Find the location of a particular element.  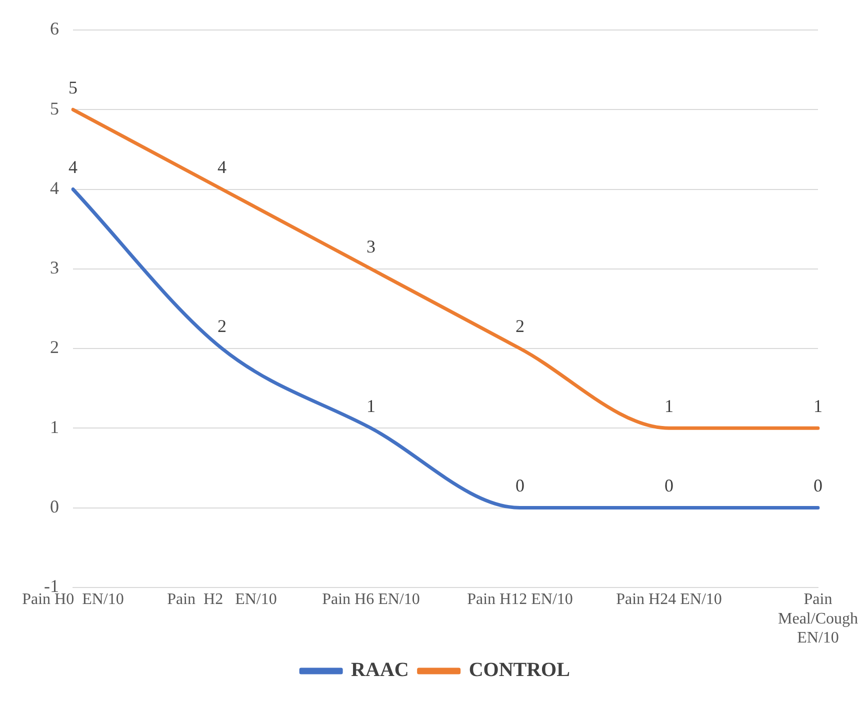

x-tick-label: Pain Meal/Cough EN/10 is located at coordinates (818, 619).